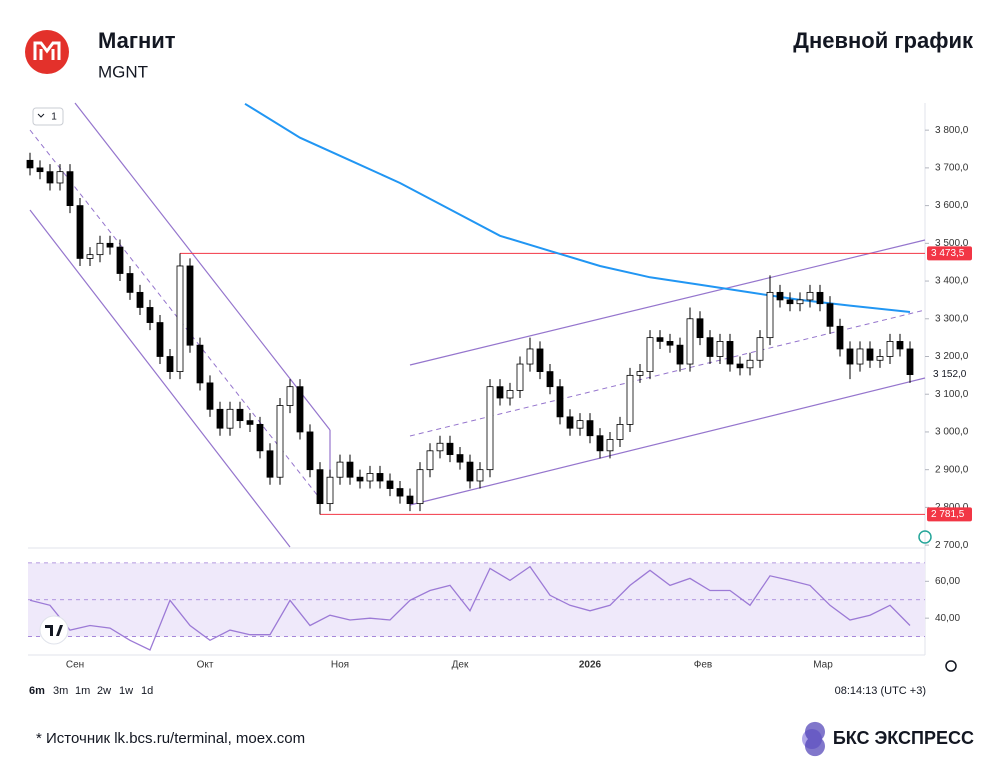  What do you see at coordinates (126, 691) in the screenshot?
I see `timeframe-button: 1w` at bounding box center [126, 691].